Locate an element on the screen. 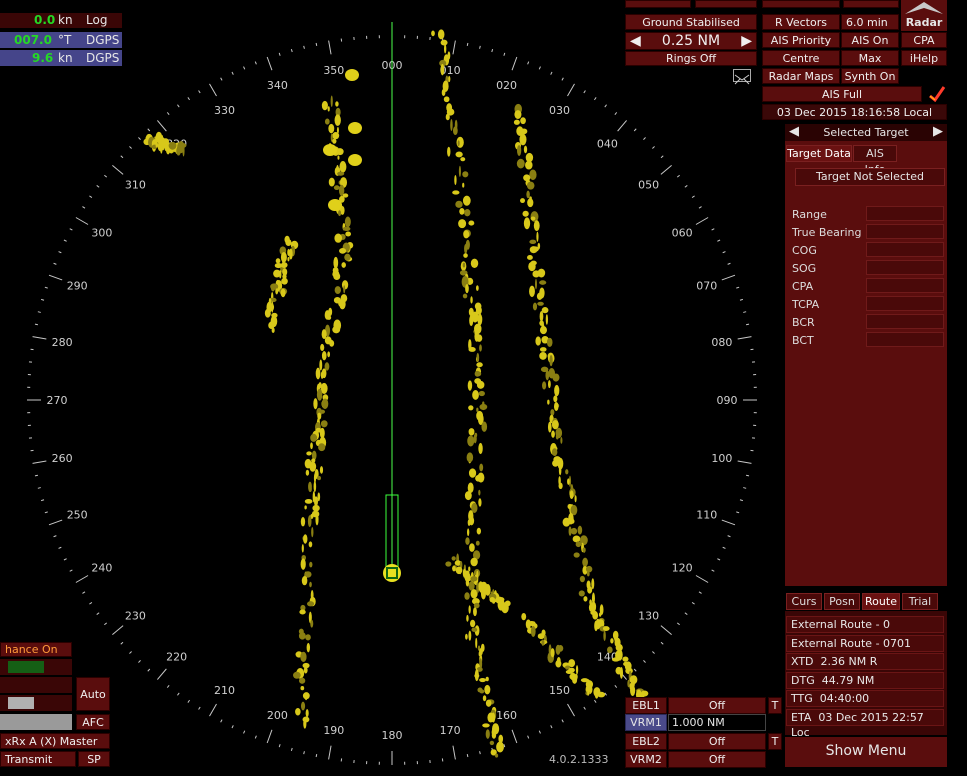  sp-button: SP is located at coordinates (94, 759).